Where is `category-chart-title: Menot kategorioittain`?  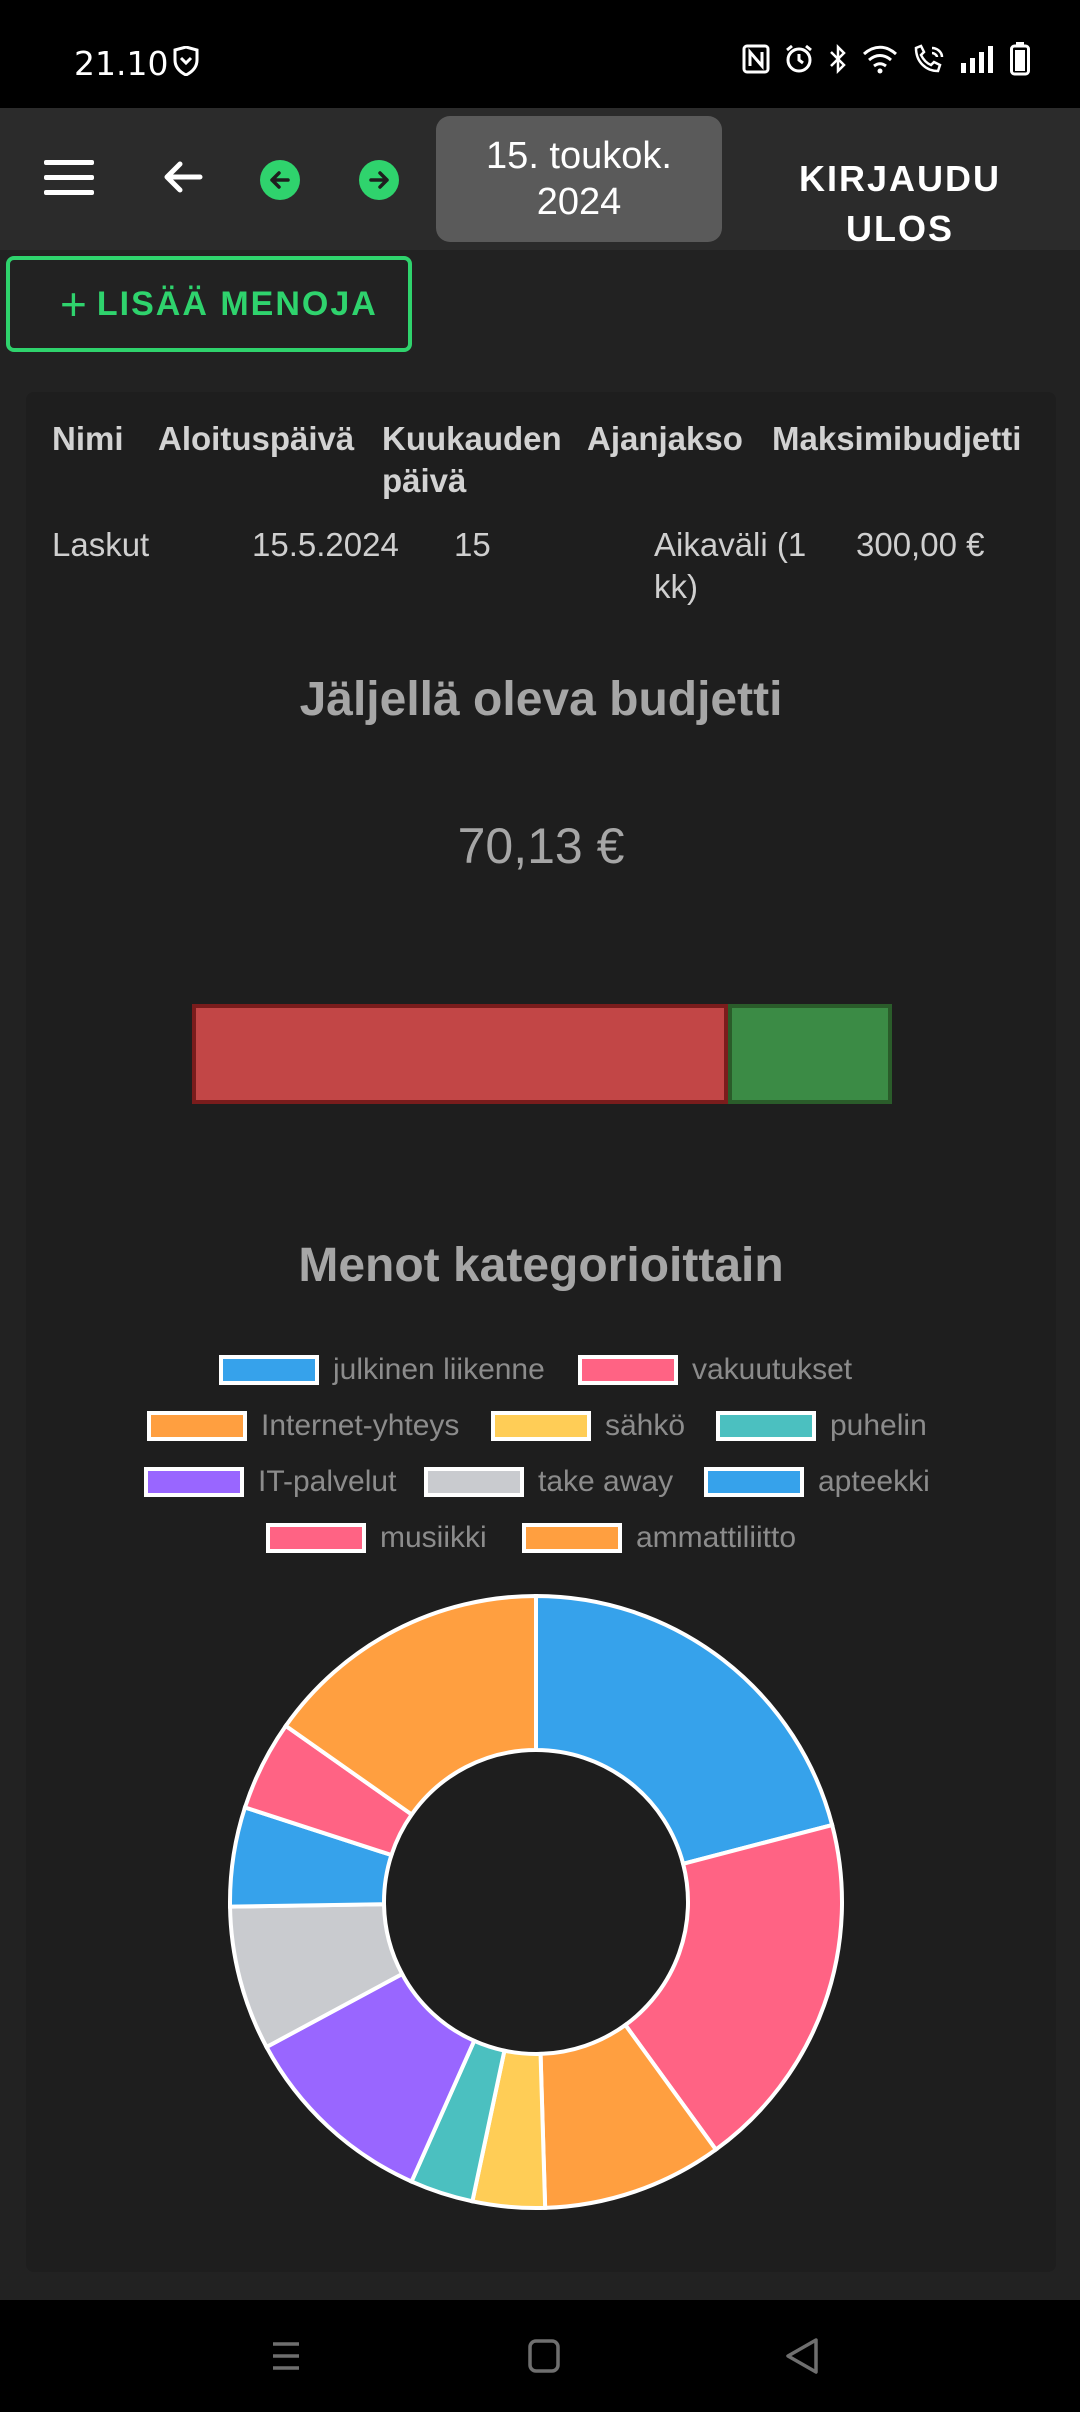
category-chart-title: Menot kategorioittain is located at coordinates (541, 1265).